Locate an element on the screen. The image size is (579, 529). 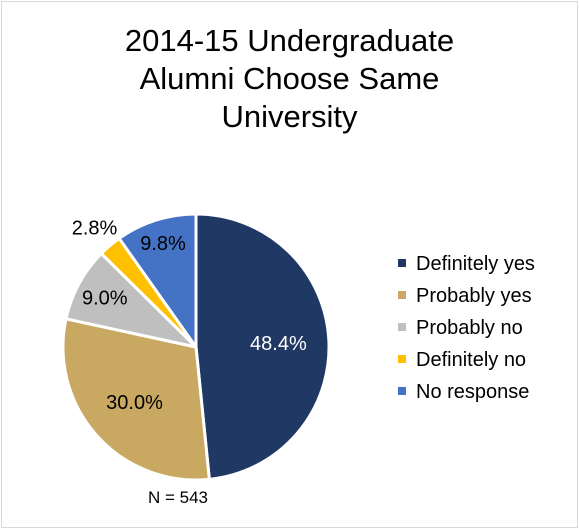
legend-swatch-definitely-yes is located at coordinates (402, 262).